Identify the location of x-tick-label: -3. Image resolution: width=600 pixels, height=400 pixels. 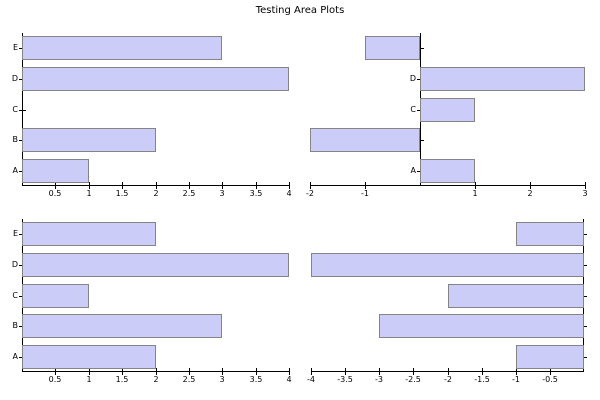
(379, 379).